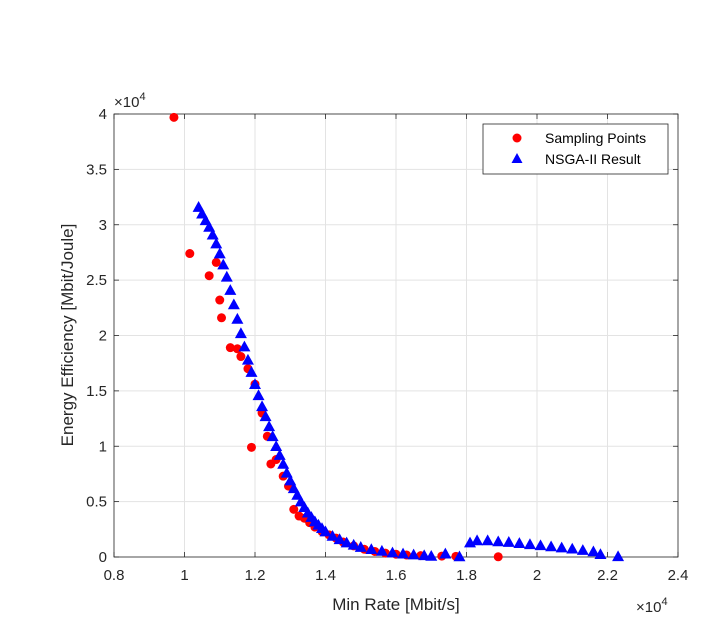 This screenshot has height=638, width=718. Describe the element at coordinates (517, 138) in the screenshot. I see `legend-marker-sampling` at that location.